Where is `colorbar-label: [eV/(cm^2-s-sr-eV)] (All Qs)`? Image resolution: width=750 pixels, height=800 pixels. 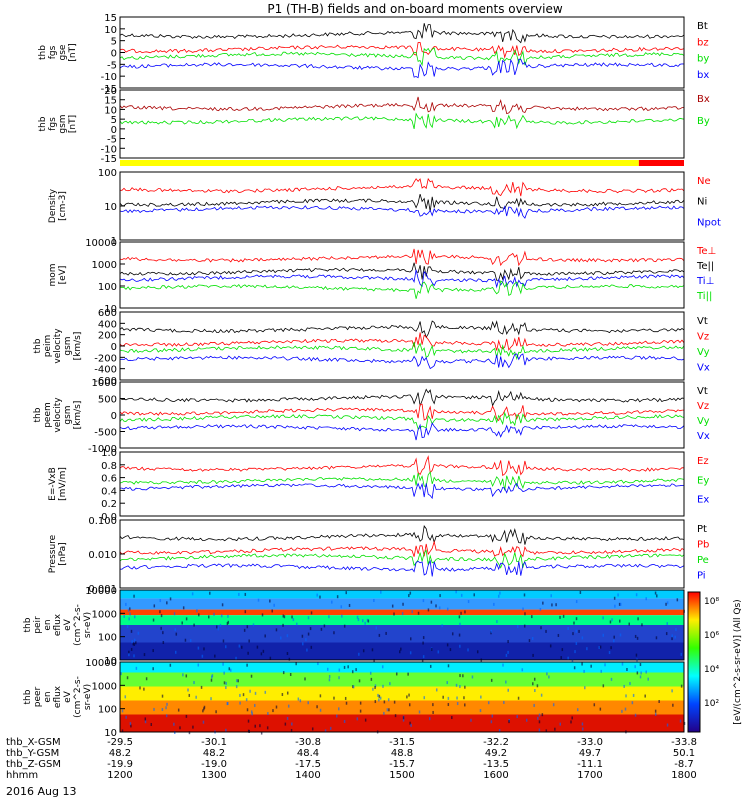 colorbar-label: [eV/(cm^2-s-sr-eV)] (All Qs) is located at coordinates (738, 661).